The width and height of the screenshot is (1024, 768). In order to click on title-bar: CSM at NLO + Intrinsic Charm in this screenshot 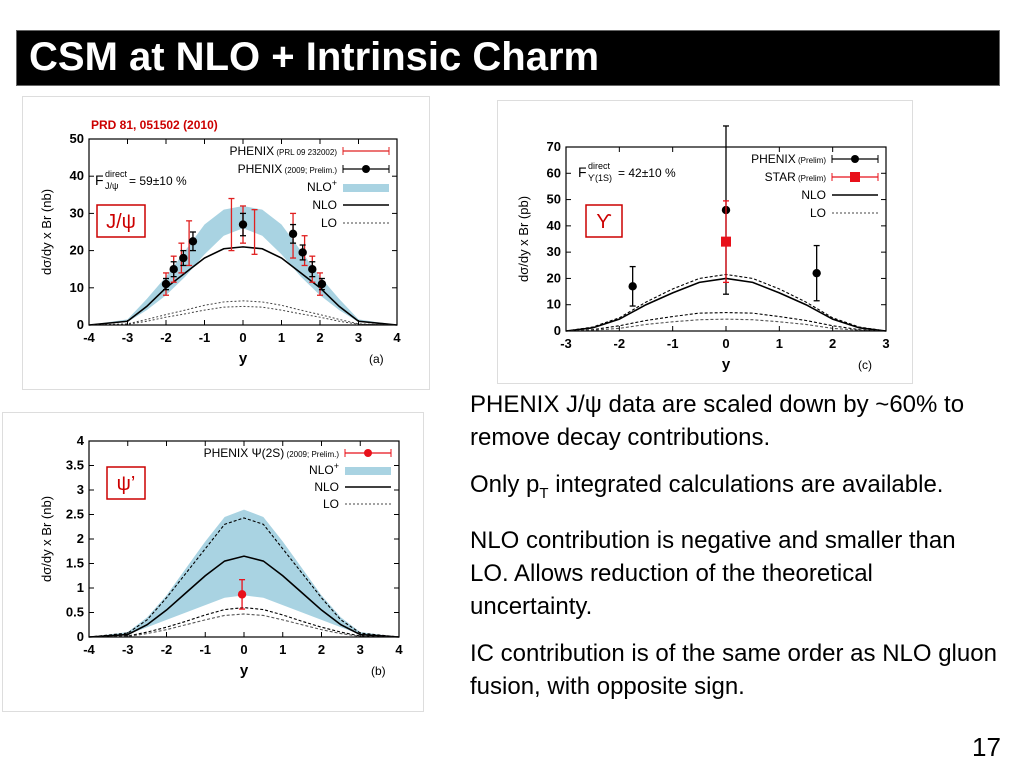, I will do `click(508, 58)`.